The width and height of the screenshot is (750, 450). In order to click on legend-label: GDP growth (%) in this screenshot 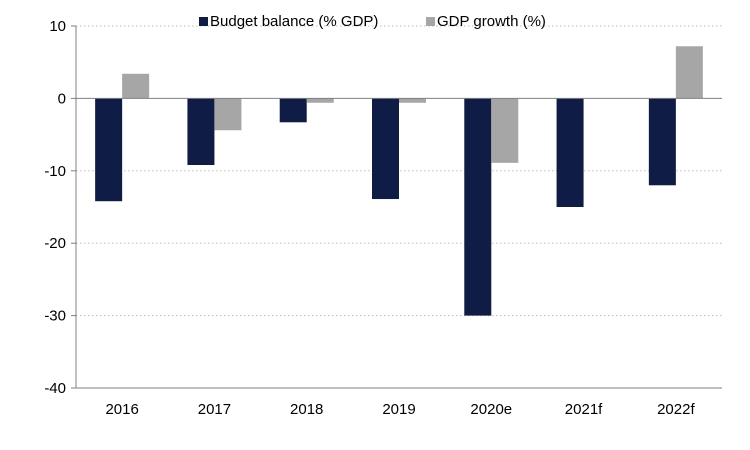, I will do `click(491, 21)`.